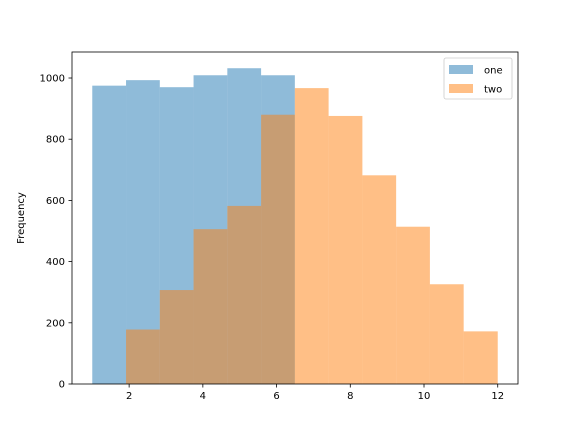 This screenshot has width=576, height=432. I want to click on x-tick-label: 8, so click(350, 396).